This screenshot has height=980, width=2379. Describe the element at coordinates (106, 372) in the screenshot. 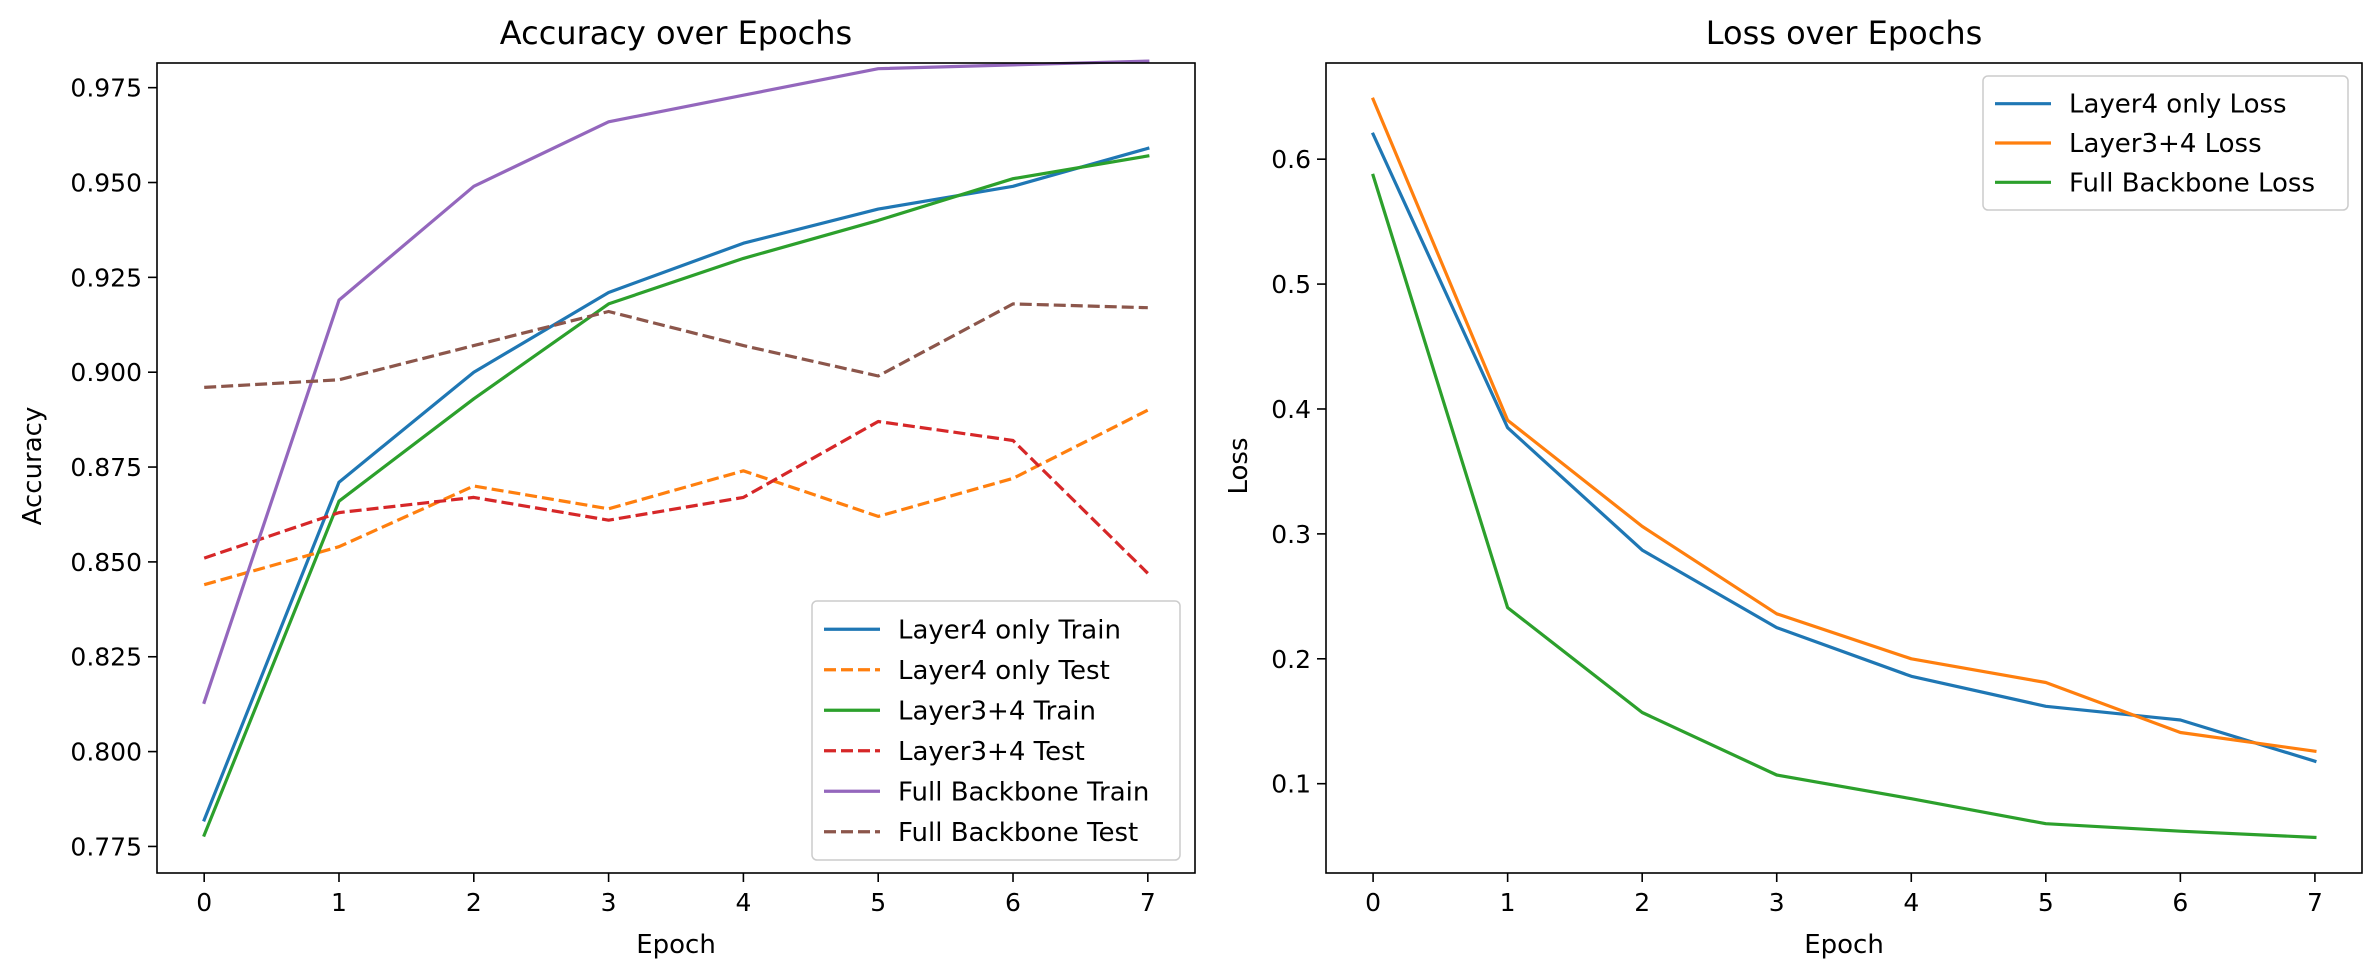

I see `y-tick-label: 0.900` at that location.